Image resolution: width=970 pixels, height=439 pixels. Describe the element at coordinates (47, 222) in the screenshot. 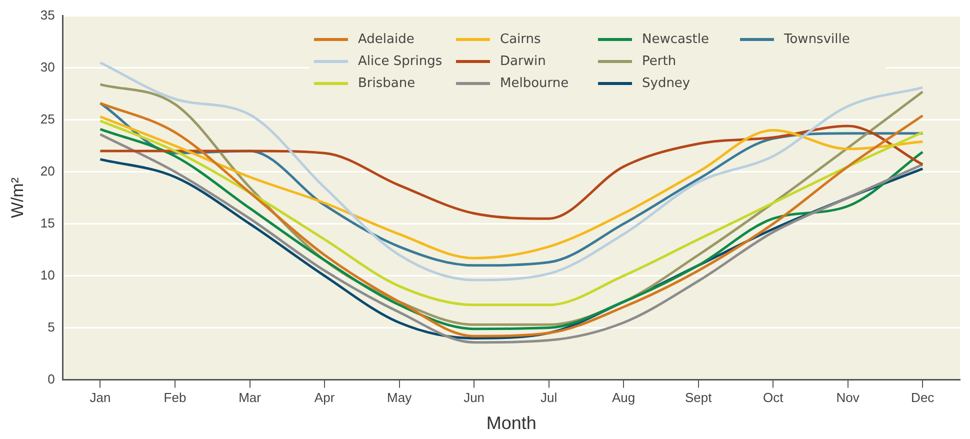

I see `y-tick-label: 15` at that location.